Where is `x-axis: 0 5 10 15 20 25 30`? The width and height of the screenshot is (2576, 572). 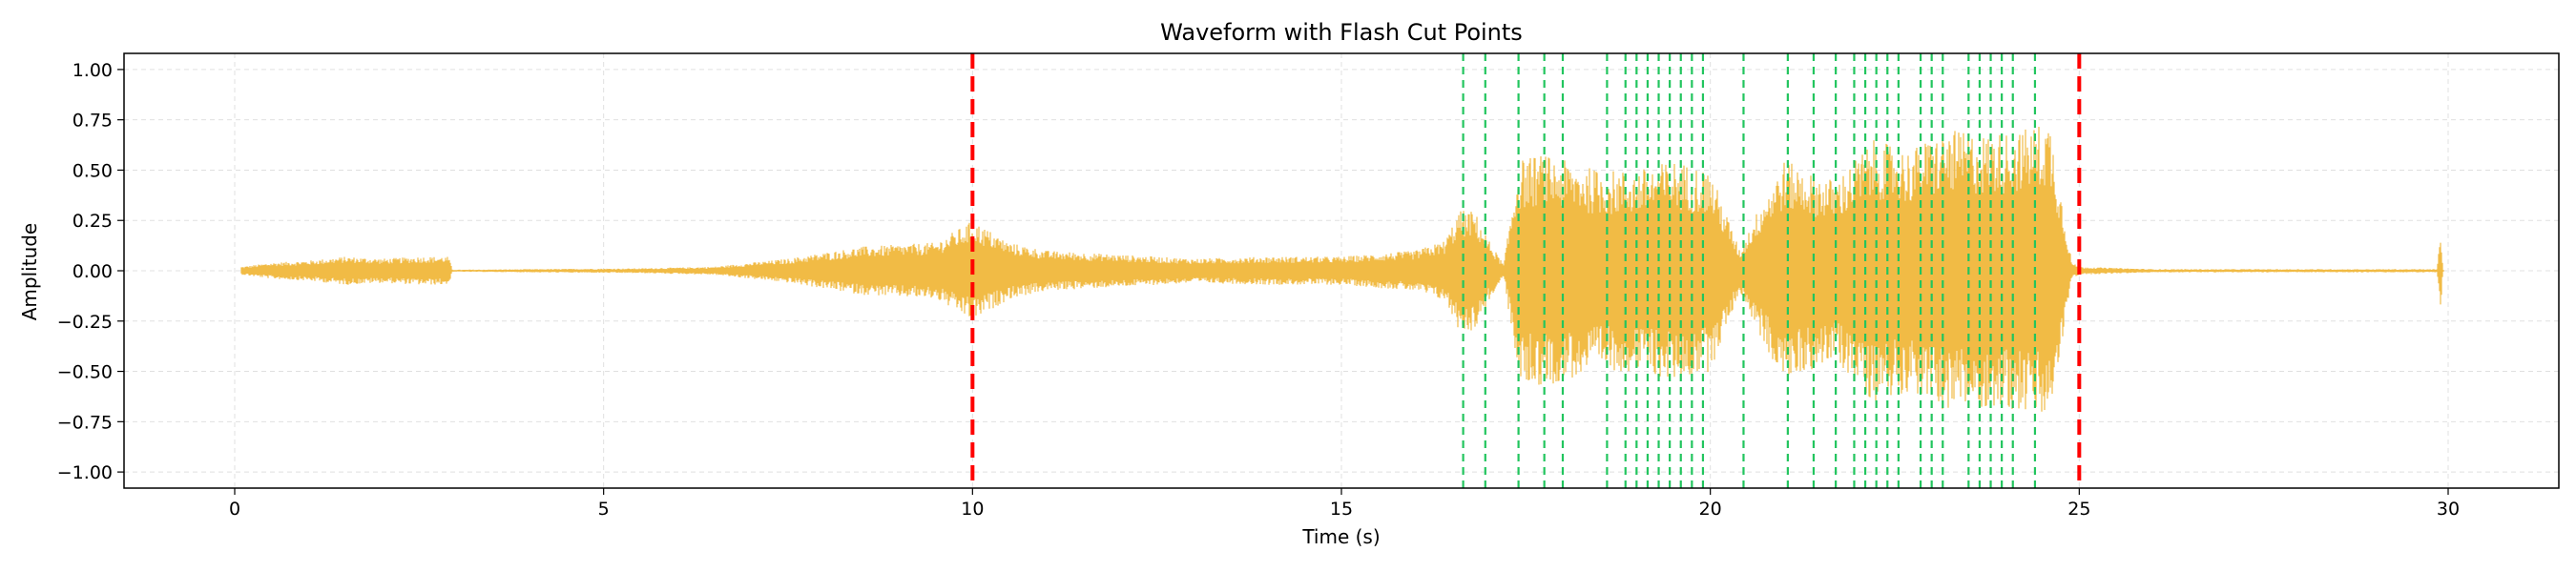
x-axis: 0 5 10 15 20 25 30 is located at coordinates (1344, 504).